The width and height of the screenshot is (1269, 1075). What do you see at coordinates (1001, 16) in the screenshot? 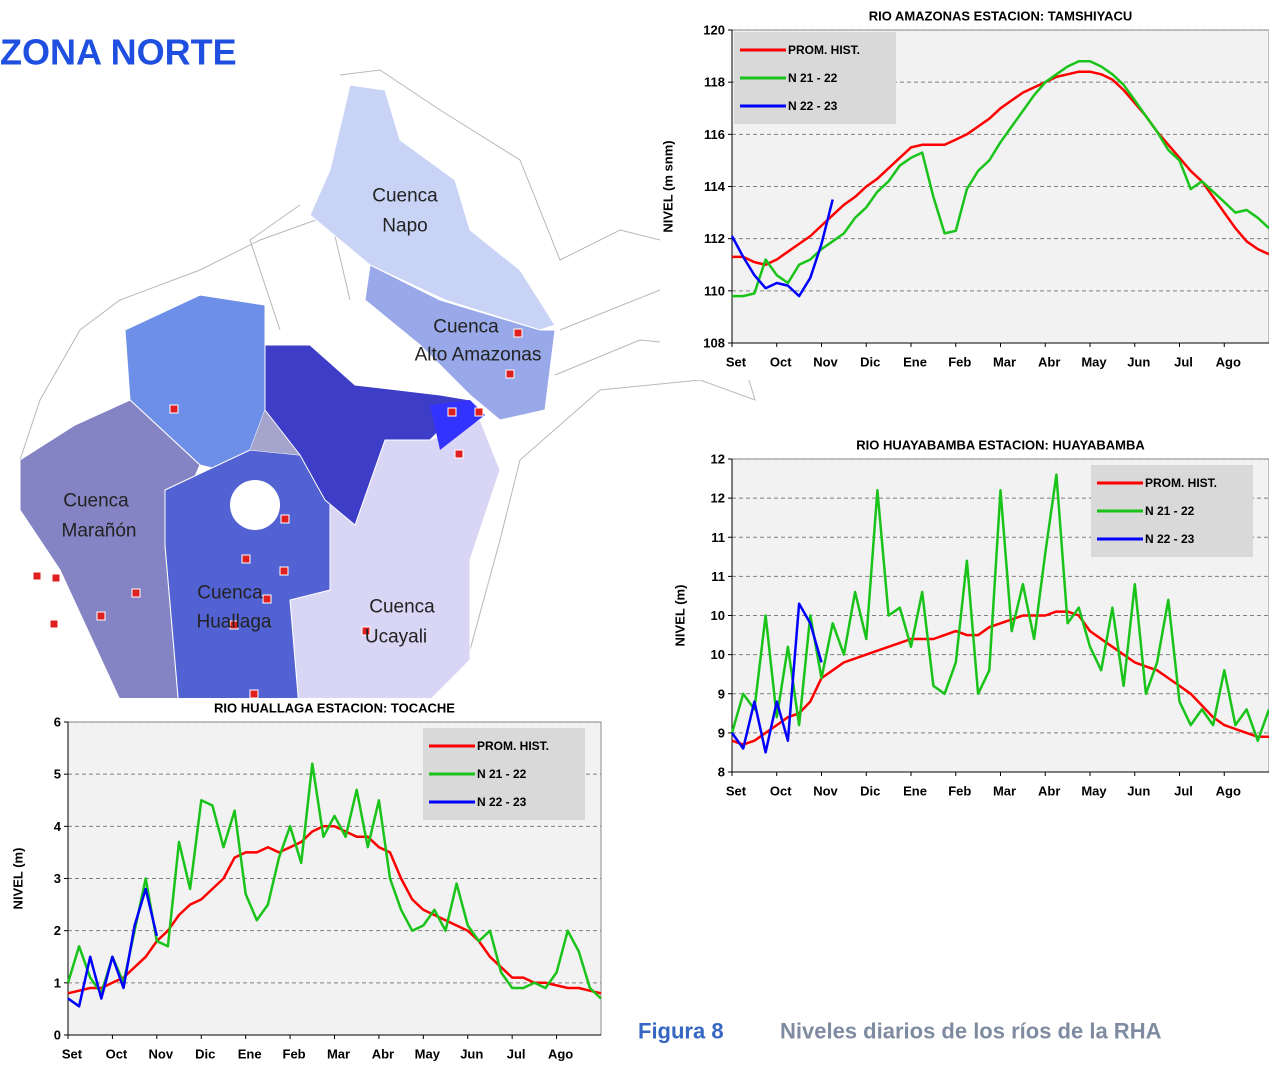
I see `chart-title: RIO AMAZONAS ESTACION: TAMSHIYACU` at bounding box center [1001, 16].